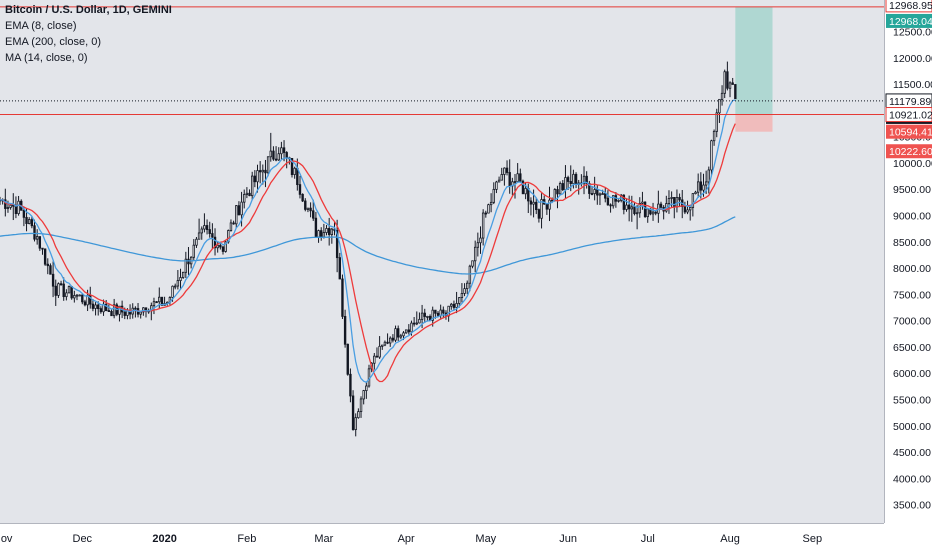 The width and height of the screenshot is (932, 550). What do you see at coordinates (41, 26) in the screenshot?
I see `legend-ema8: EMA (8, close)` at bounding box center [41, 26].